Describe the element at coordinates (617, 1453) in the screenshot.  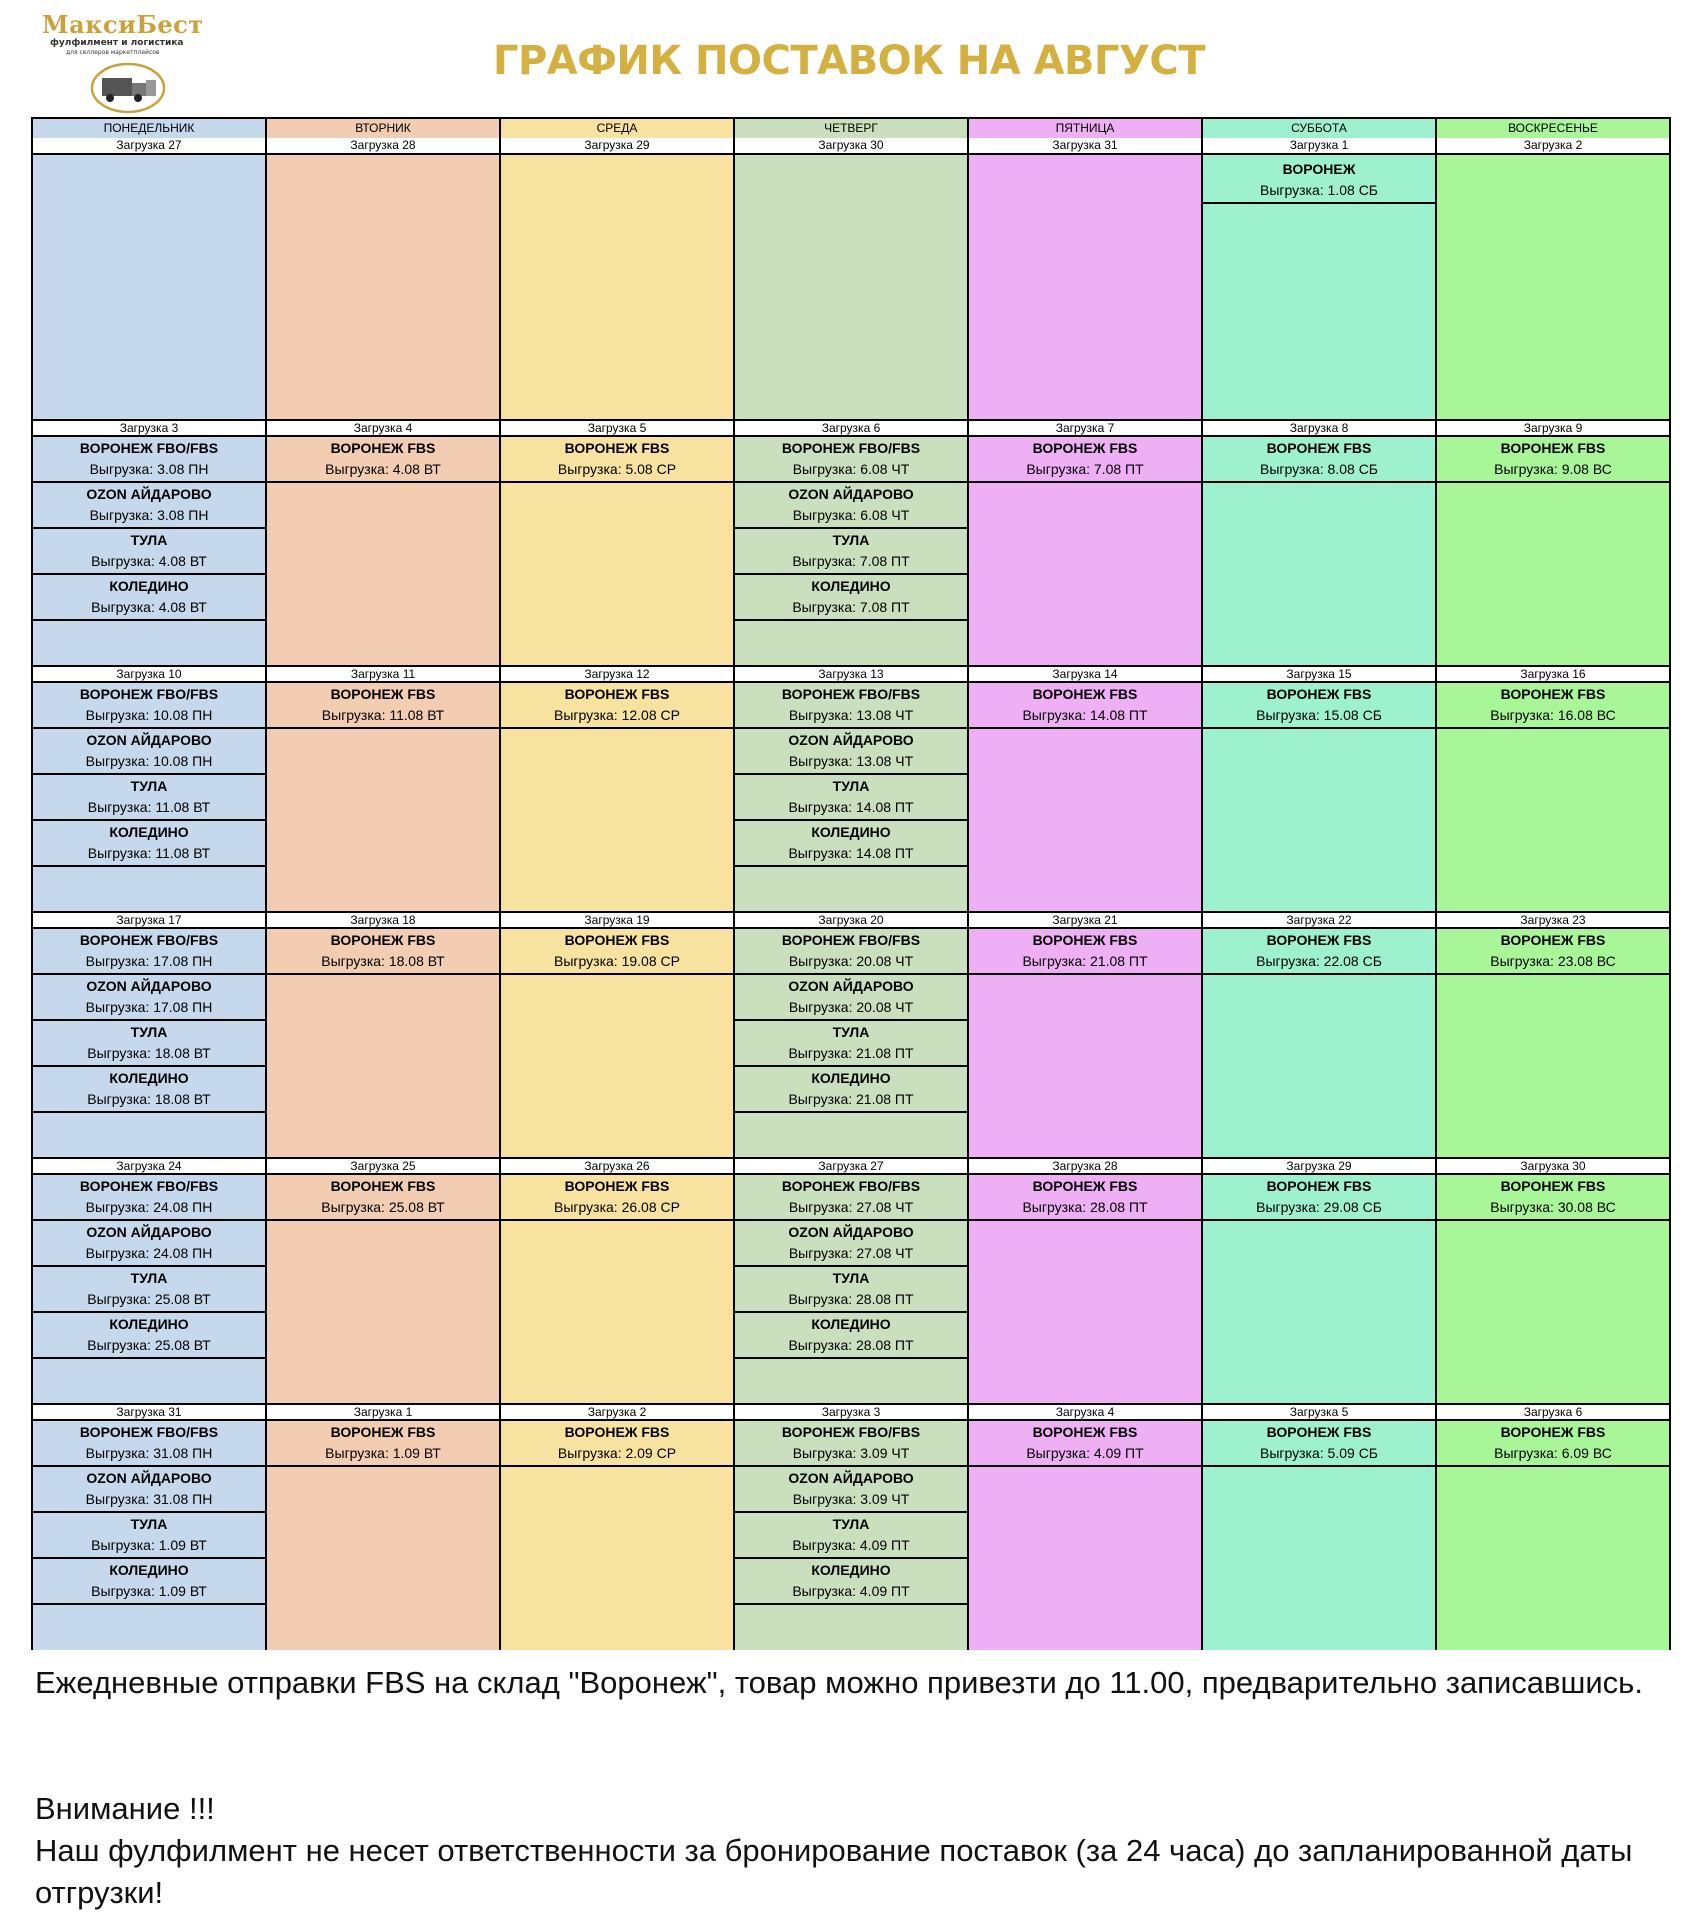
I see `unload-date: Выгрузка: 2.09 СР` at that location.